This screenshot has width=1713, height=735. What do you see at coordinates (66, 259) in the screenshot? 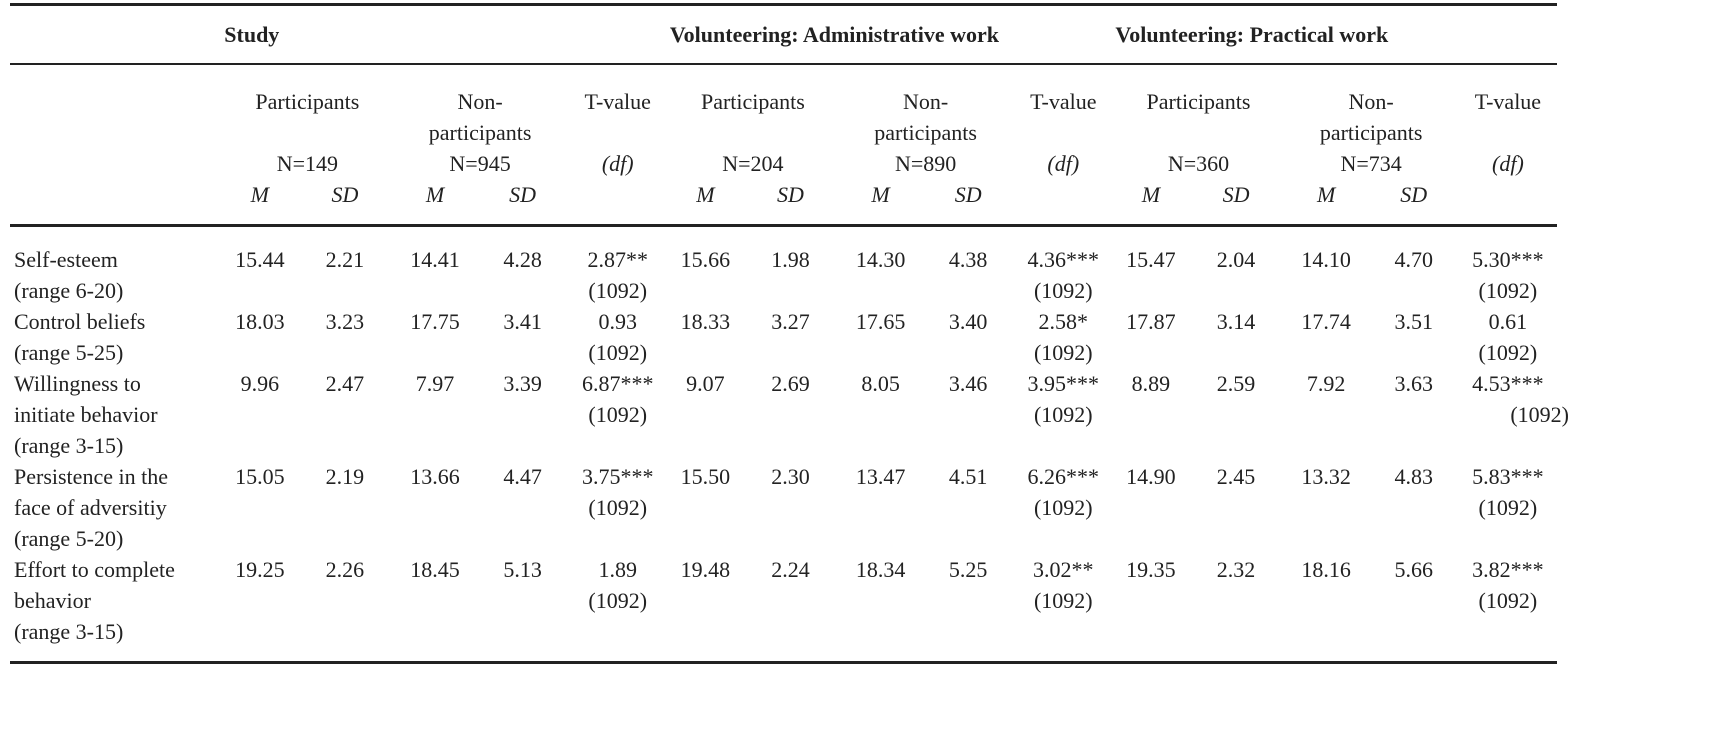
I see `row-label-line: Self-esteem` at bounding box center [66, 259].